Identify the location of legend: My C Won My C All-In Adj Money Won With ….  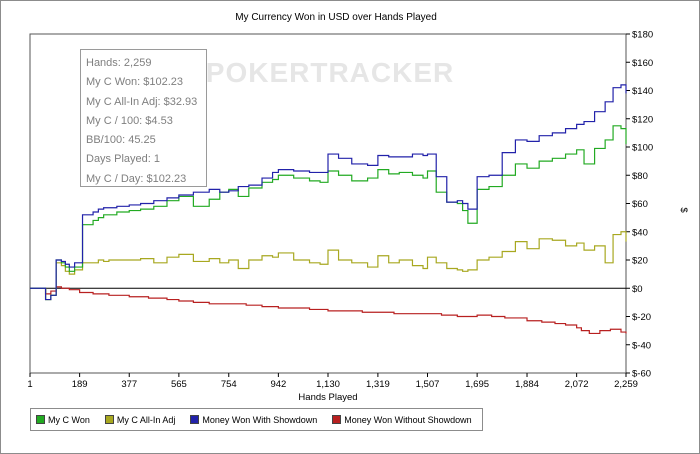
(256, 419).